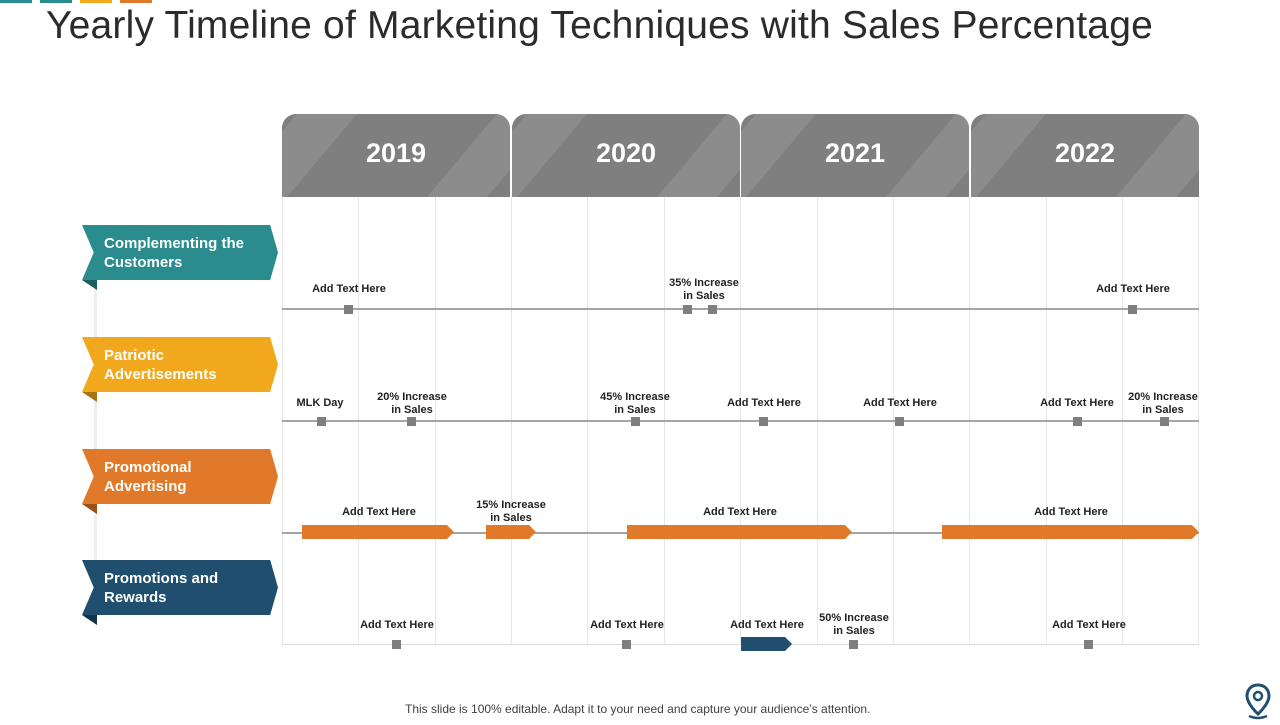 The width and height of the screenshot is (1280, 725). Describe the element at coordinates (320, 403) in the screenshot. I see `milestone-label: MLK Day` at that location.